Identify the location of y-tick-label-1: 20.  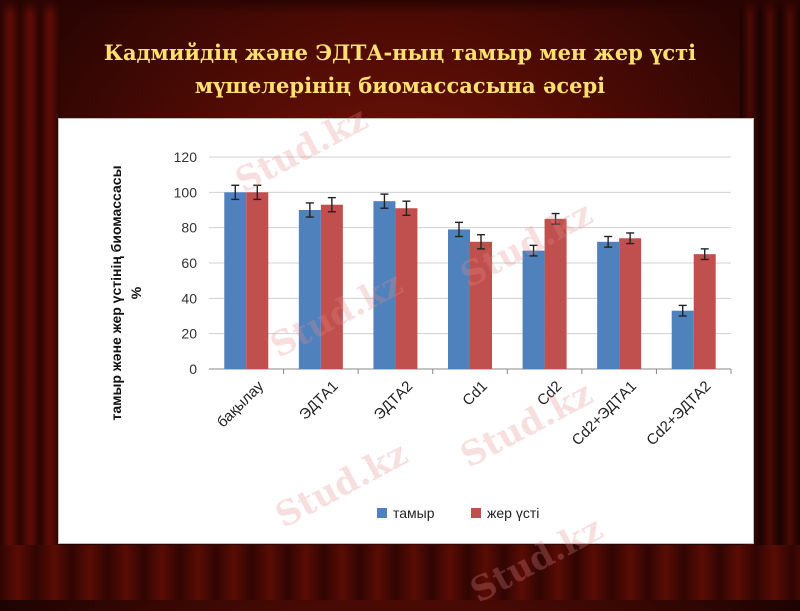
(189, 334).